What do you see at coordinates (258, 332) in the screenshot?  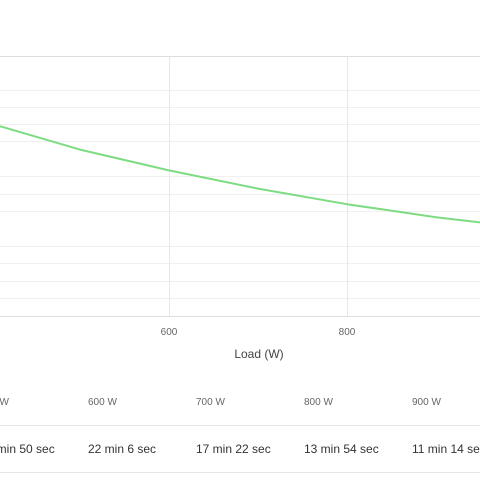 I see `x-axis-ticks: 600 800` at bounding box center [258, 332].